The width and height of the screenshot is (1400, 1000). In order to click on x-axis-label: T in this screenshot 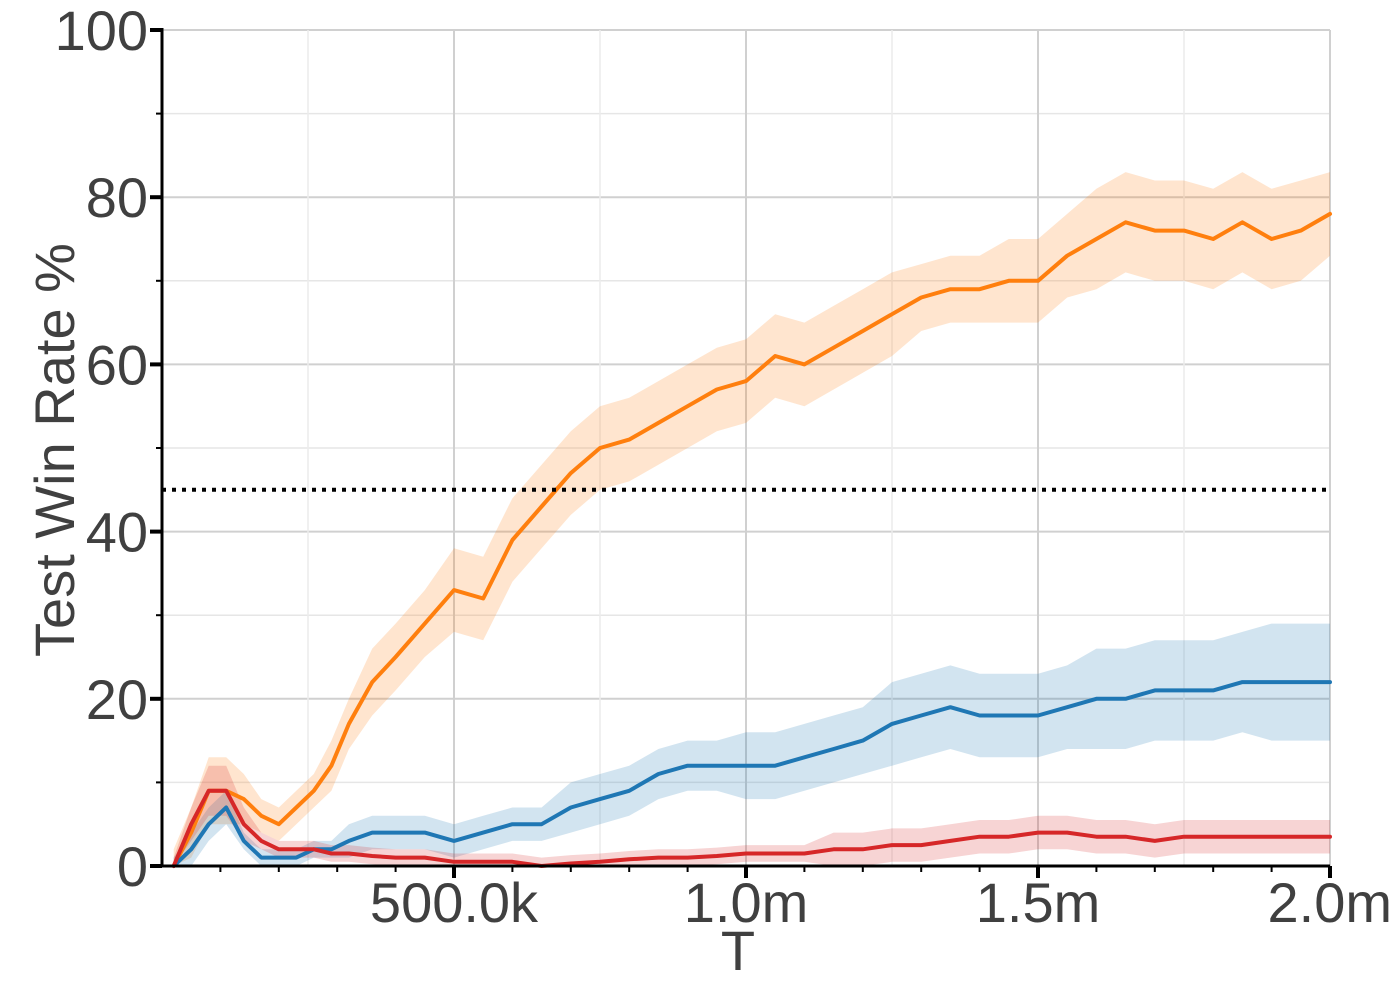, I will do `click(738, 950)`.